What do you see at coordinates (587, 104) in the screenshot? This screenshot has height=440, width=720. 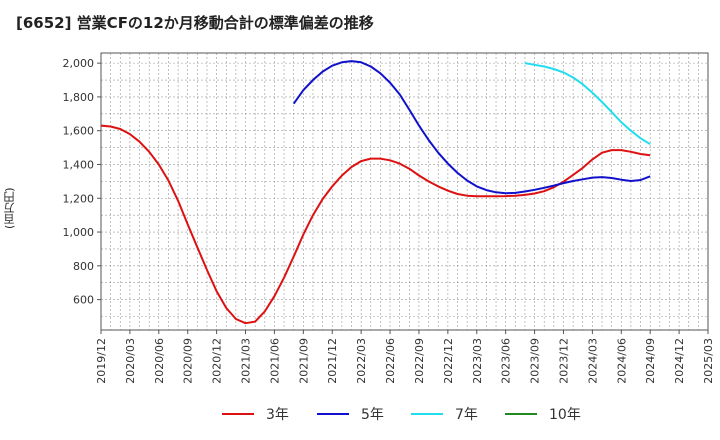 I see `series-line-7年` at bounding box center [587, 104].